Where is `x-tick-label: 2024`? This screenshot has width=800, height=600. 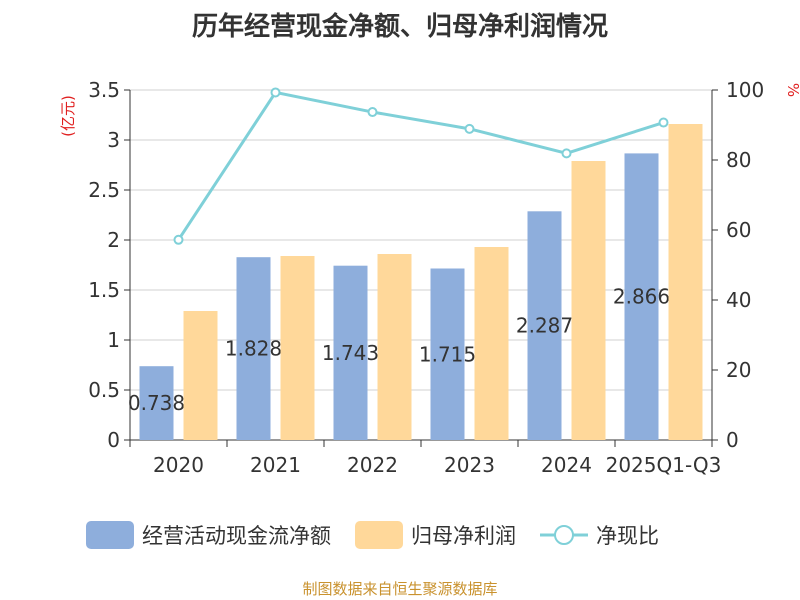 x-tick-label: 2024 is located at coordinates (566, 465).